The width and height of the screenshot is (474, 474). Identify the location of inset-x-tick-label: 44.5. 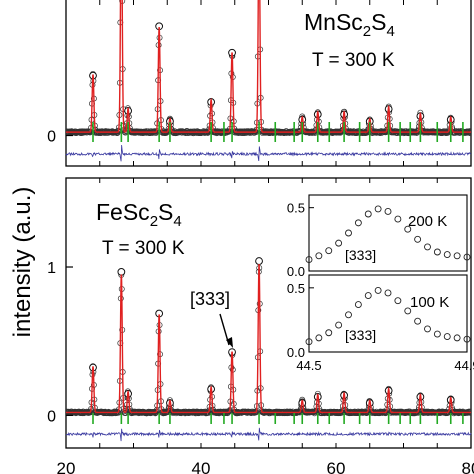
(308, 365).